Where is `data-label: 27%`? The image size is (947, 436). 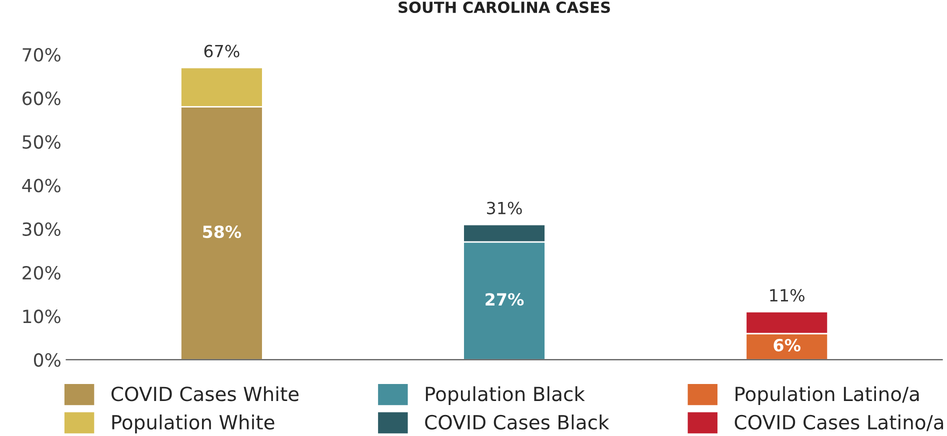 data-label: 27% is located at coordinates (505, 299).